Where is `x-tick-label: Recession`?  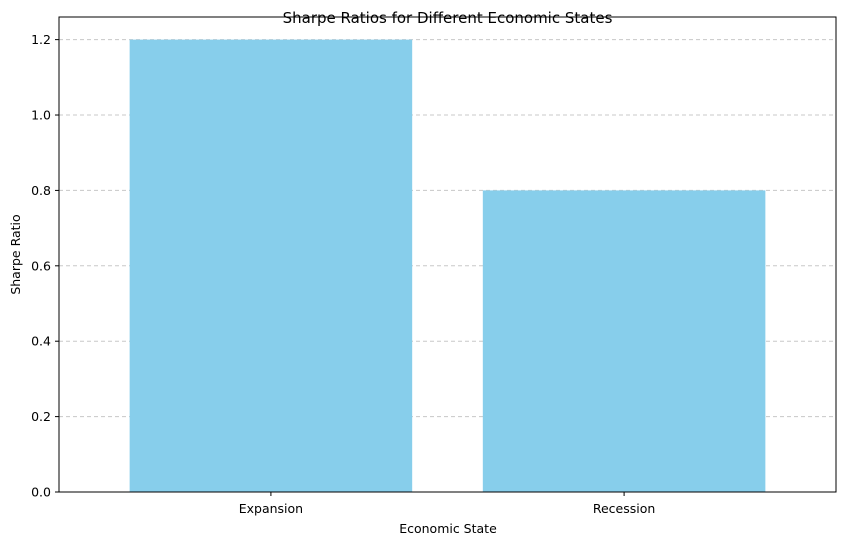
x-tick-label: Recession is located at coordinates (624, 508).